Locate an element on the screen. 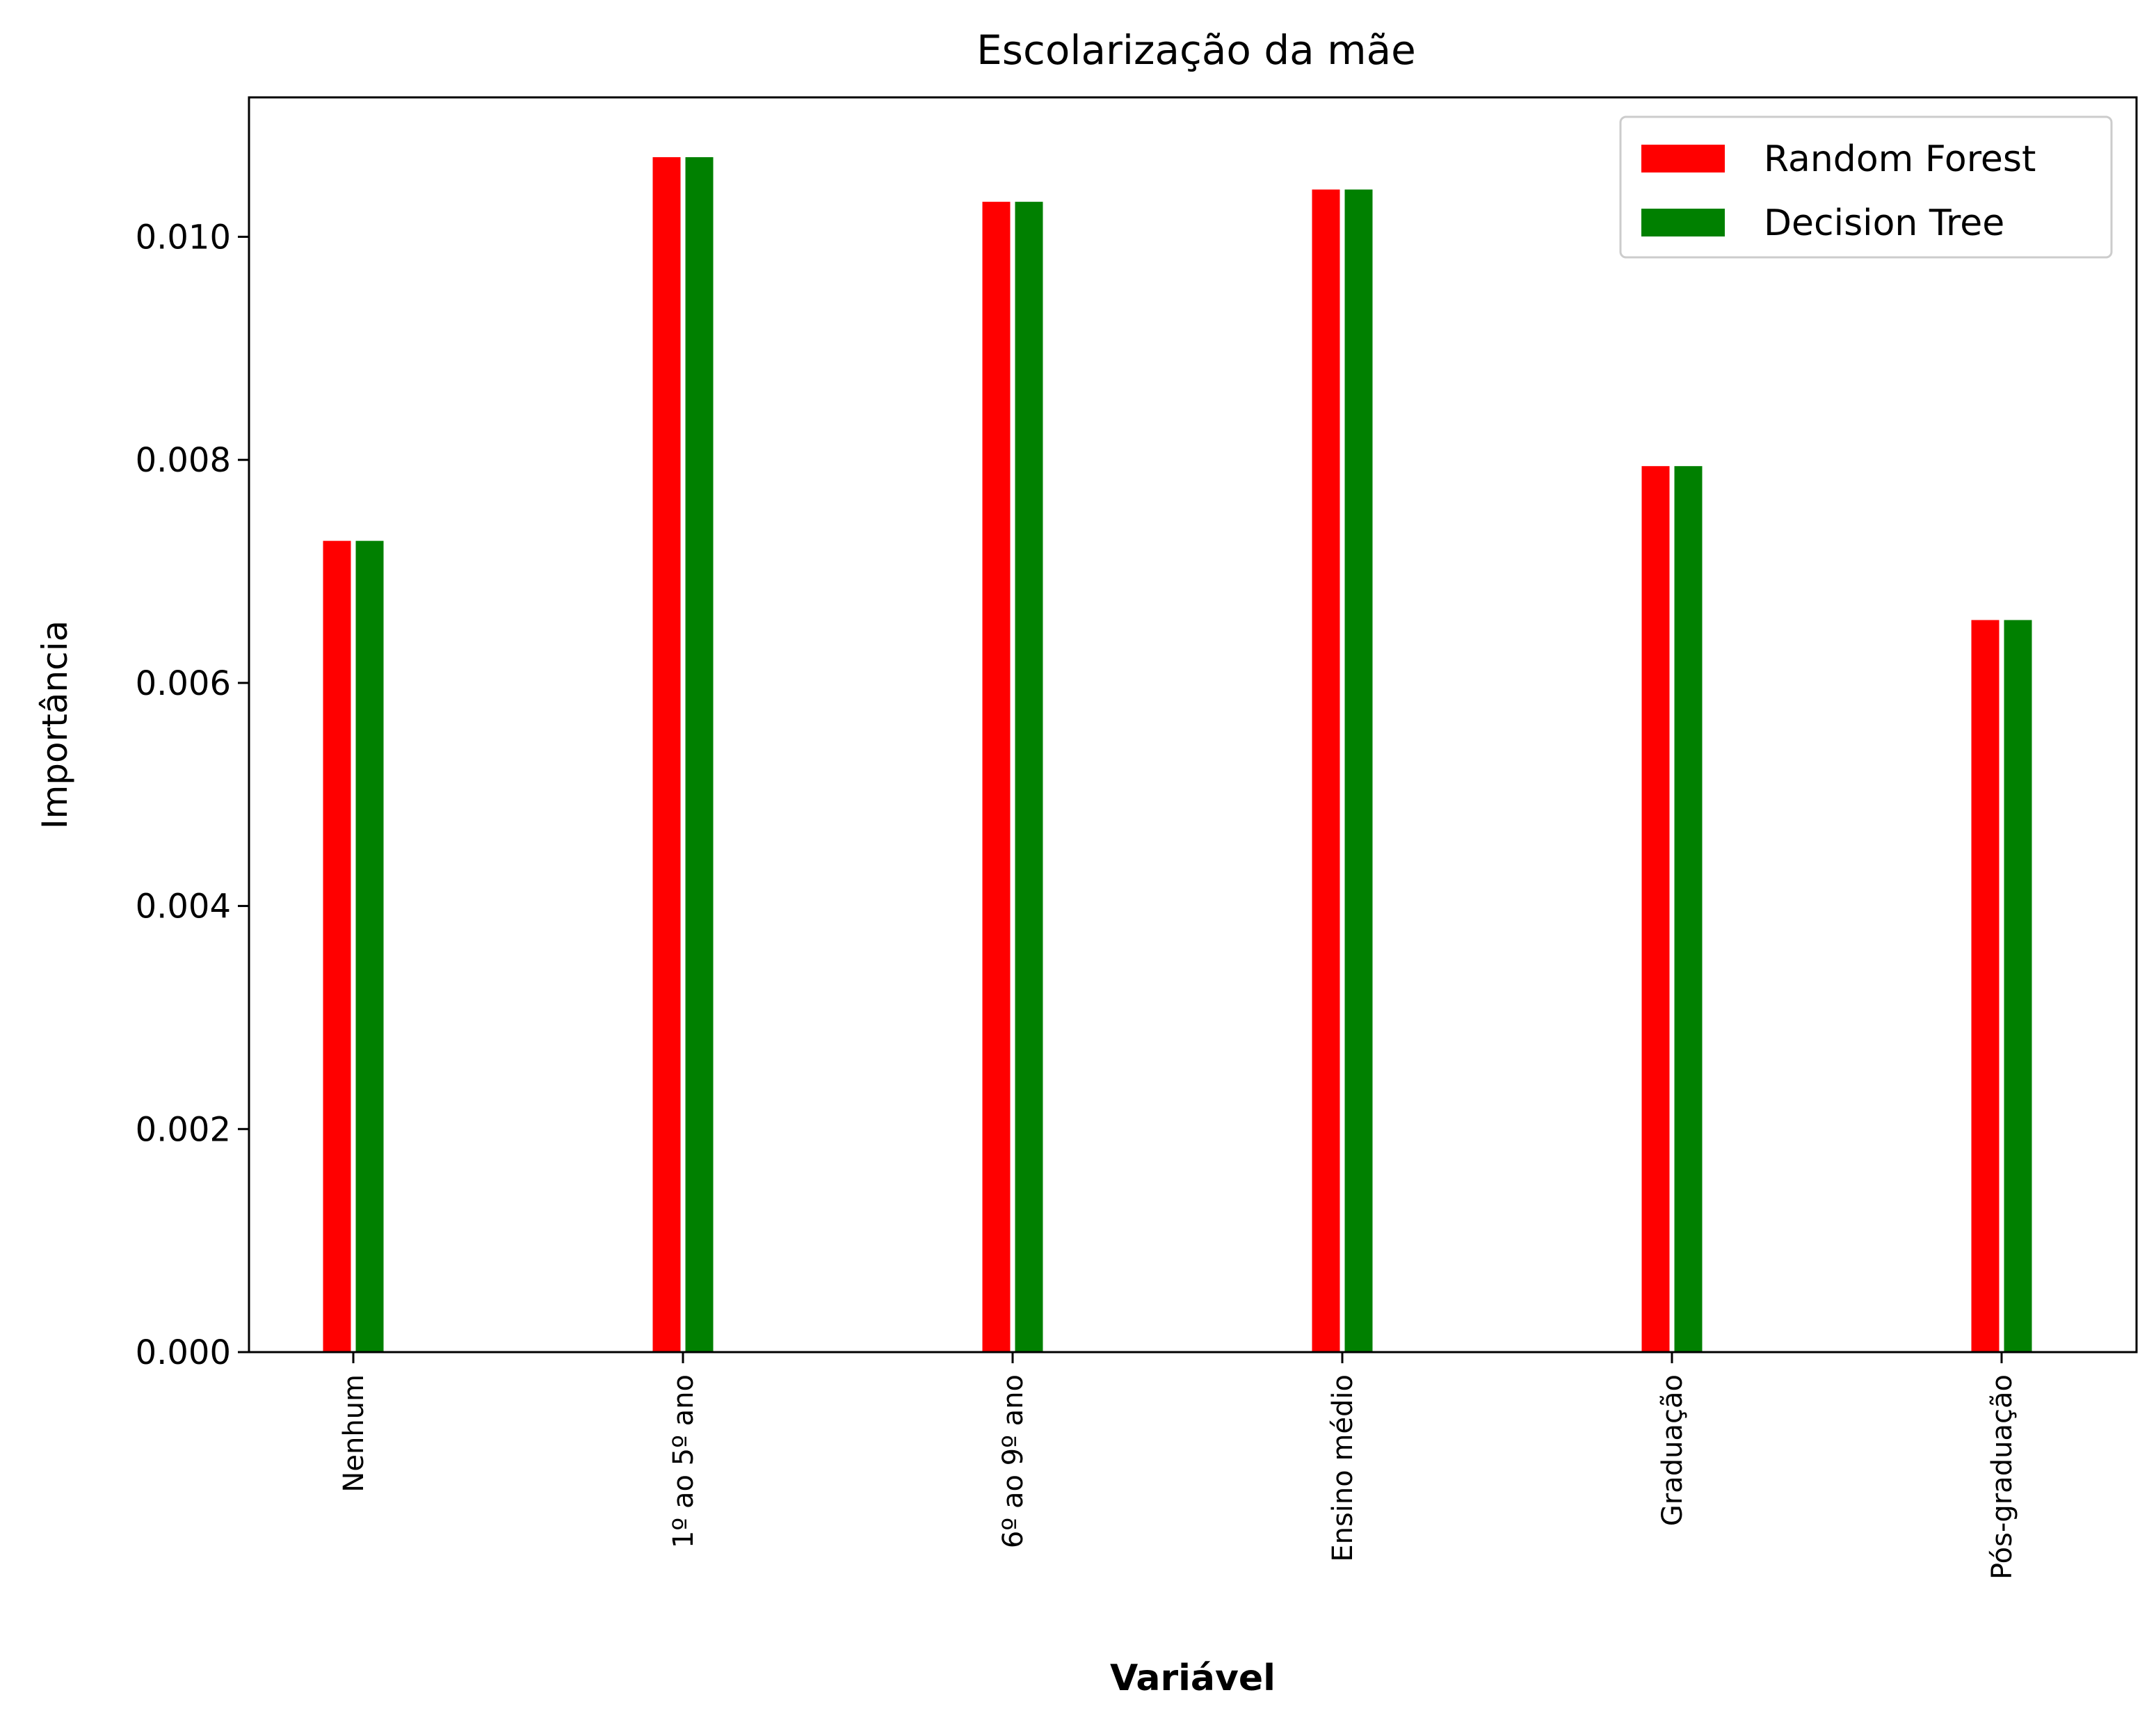  y-tick-label: 0.004 is located at coordinates (183, 906).